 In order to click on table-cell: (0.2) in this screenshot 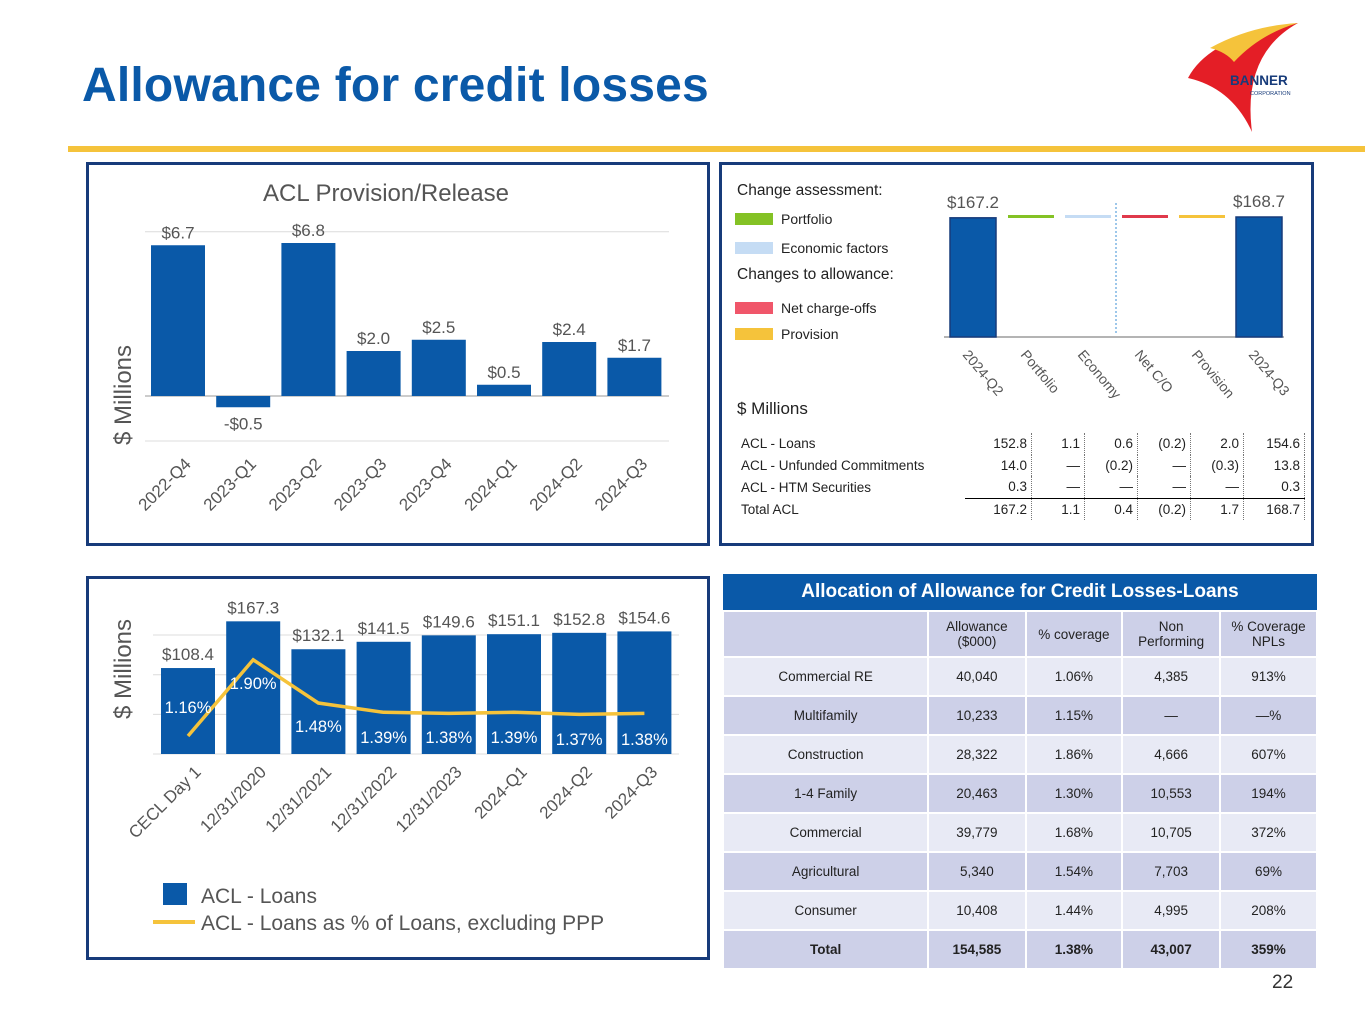, I will do `click(1164, 444)`.